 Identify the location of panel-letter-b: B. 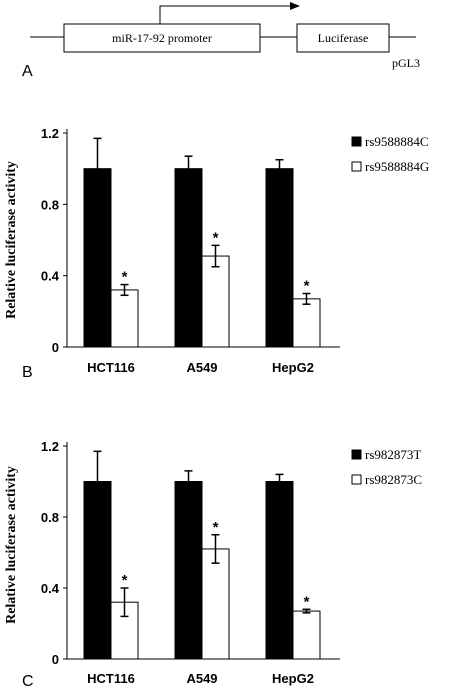
(27, 372).